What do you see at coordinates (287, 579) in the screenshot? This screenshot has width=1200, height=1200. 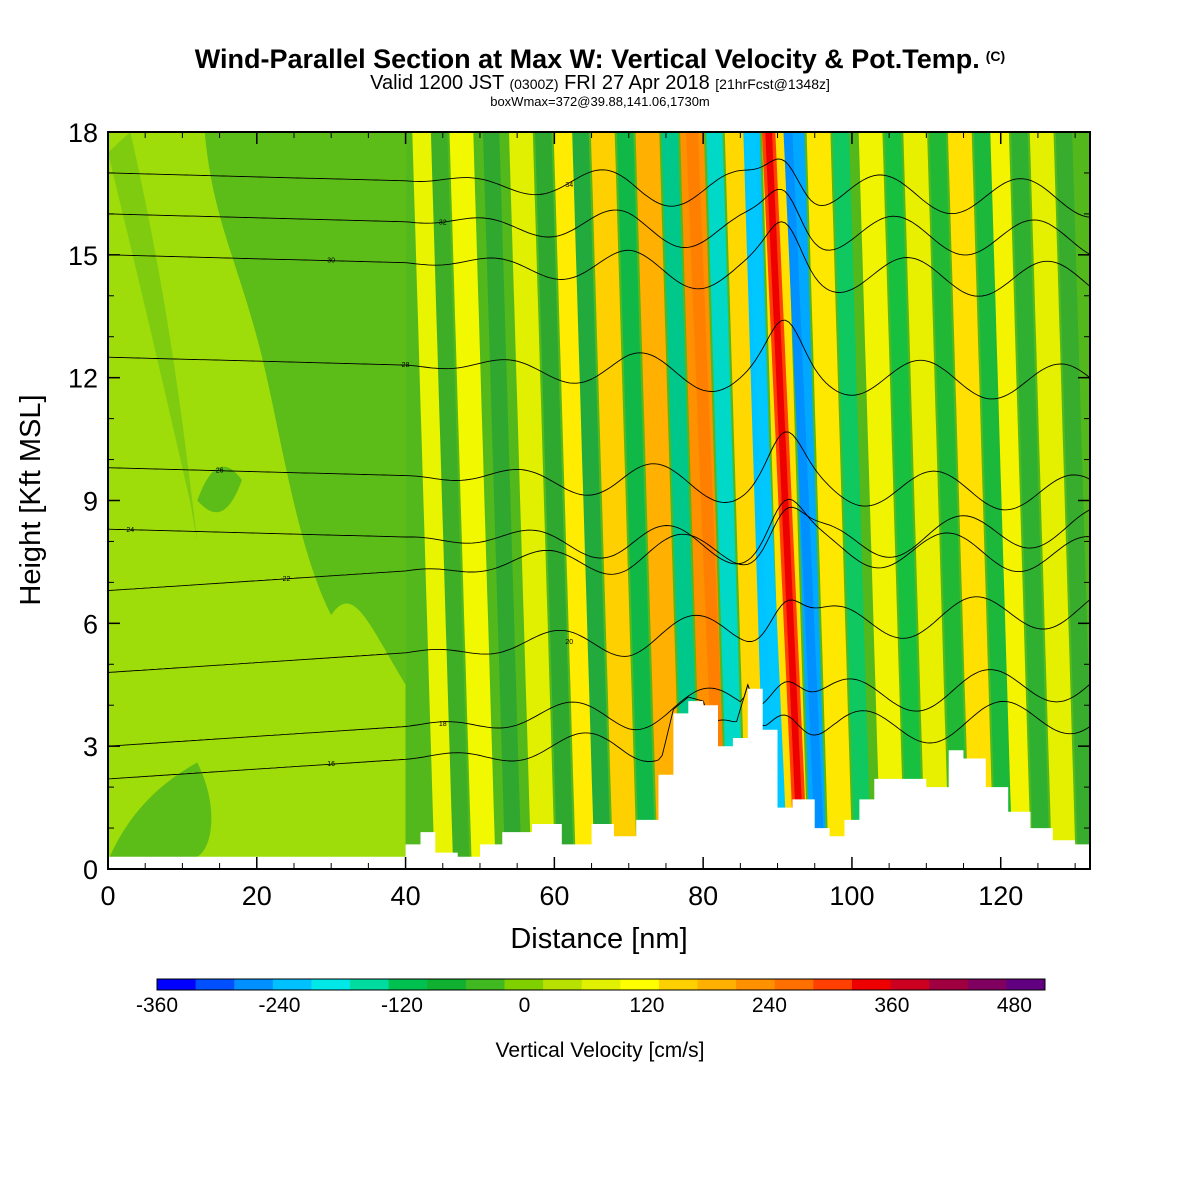 I see `isentrope-label: 22` at bounding box center [287, 579].